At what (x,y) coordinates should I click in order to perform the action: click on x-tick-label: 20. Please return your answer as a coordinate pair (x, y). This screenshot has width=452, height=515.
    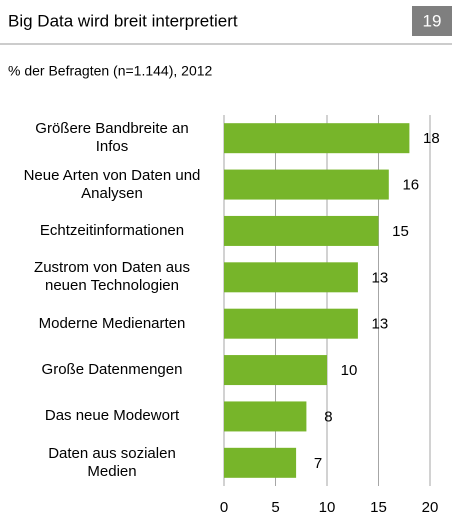
    Looking at the image, I should click on (430, 507).